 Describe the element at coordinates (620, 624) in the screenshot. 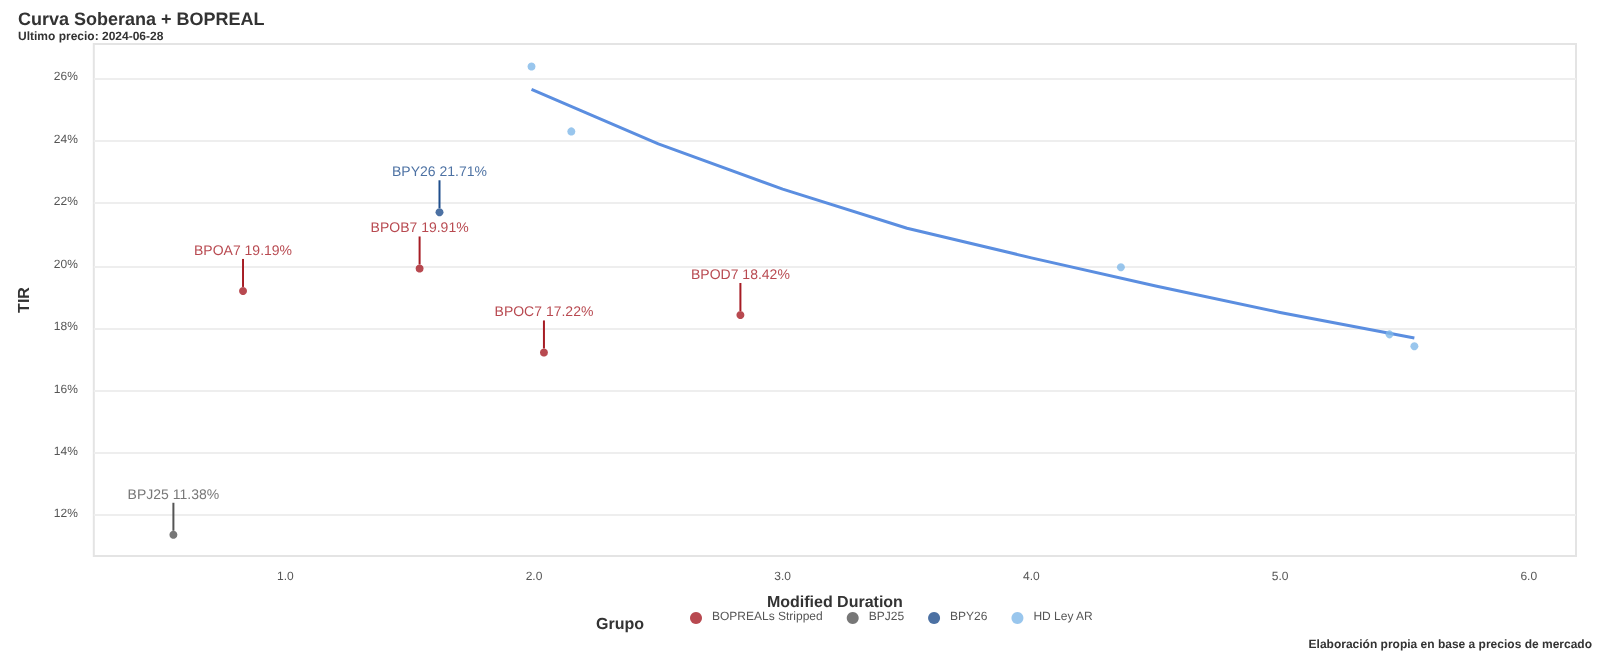

I see `legend-title: Grupo` at that location.